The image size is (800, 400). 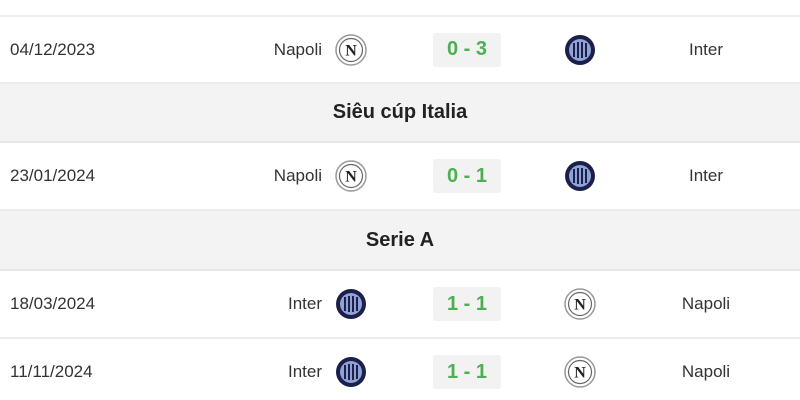 What do you see at coordinates (400, 8) in the screenshot?
I see `table-row-partial` at bounding box center [400, 8].